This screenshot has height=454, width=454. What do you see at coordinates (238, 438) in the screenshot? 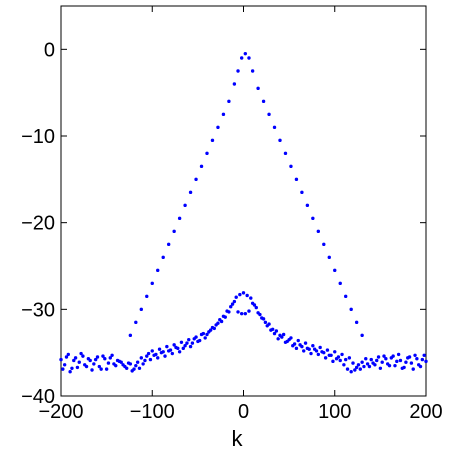
I see `x-axis-label: k` at bounding box center [238, 438].